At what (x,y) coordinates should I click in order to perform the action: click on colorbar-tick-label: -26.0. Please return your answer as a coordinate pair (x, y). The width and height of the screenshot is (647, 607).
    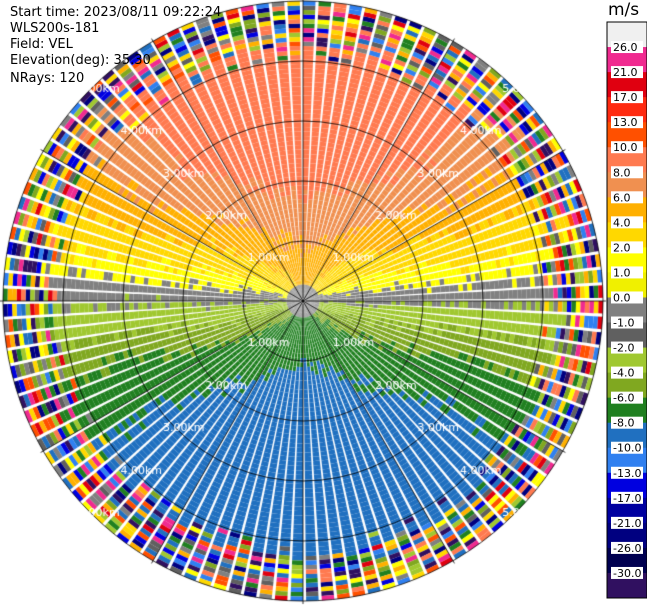
    Looking at the image, I should click on (627, 548).